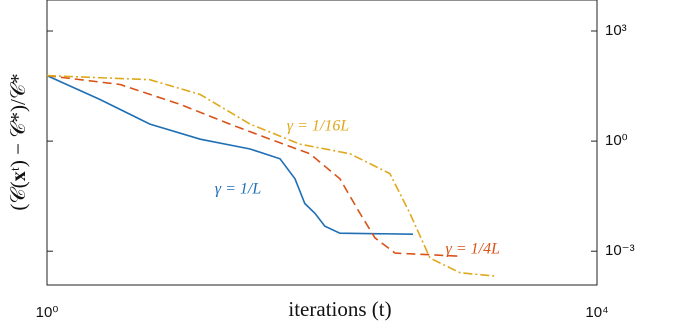 Image resolution: width=680 pixels, height=333 pixels. Describe the element at coordinates (596, 312) in the screenshot. I see `x-tick-label: 10⁴` at that location.